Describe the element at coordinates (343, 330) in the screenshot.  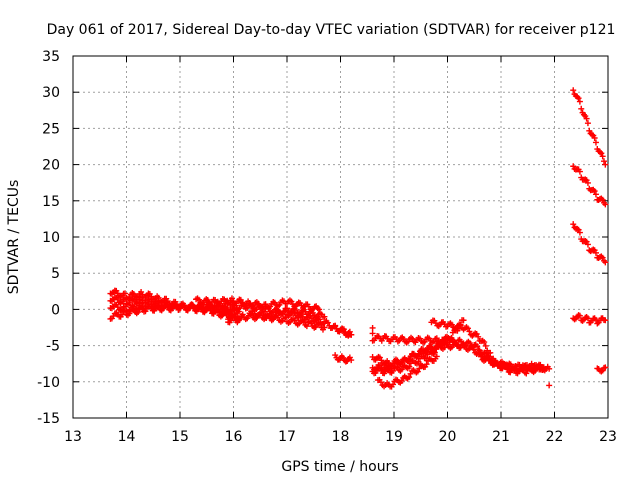
I see `series-track-i` at that location.